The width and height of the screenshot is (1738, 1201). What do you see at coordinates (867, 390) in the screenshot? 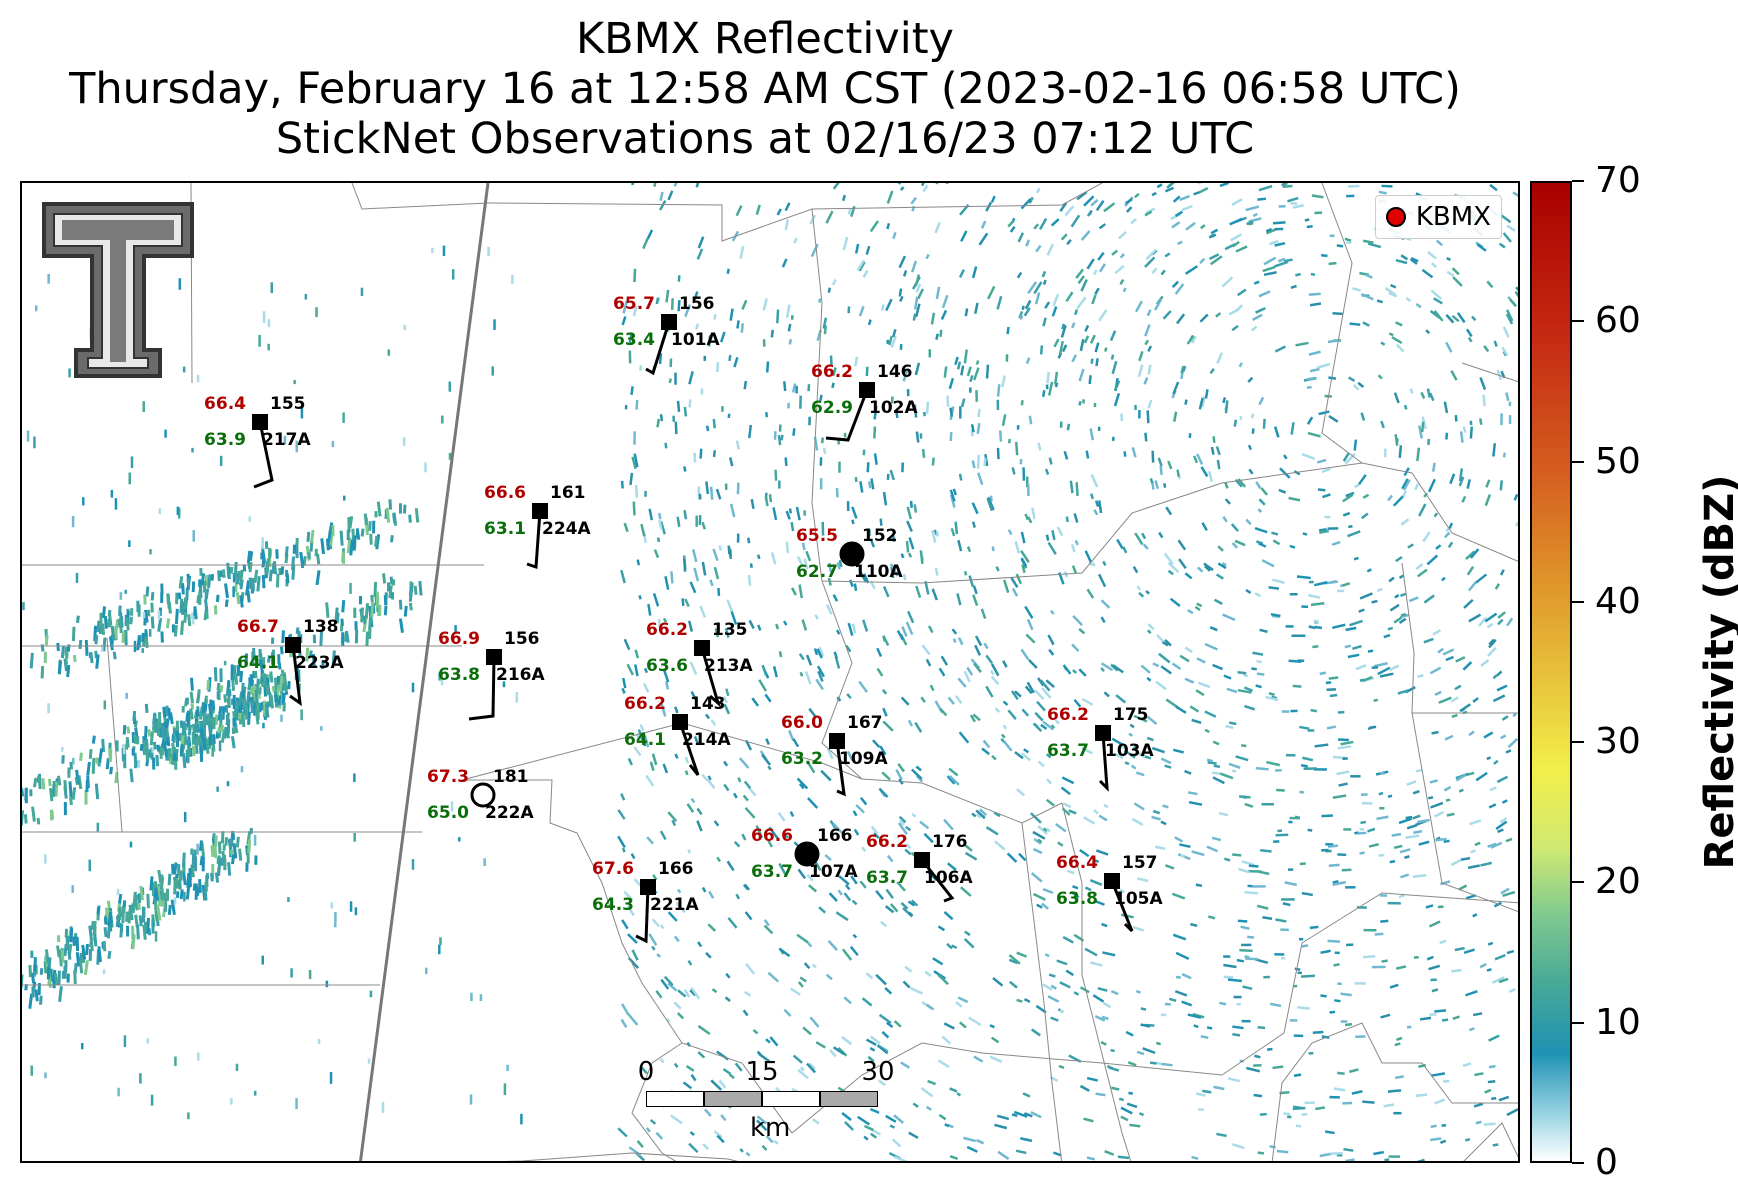
I see `station-marker-102A` at bounding box center [867, 390].